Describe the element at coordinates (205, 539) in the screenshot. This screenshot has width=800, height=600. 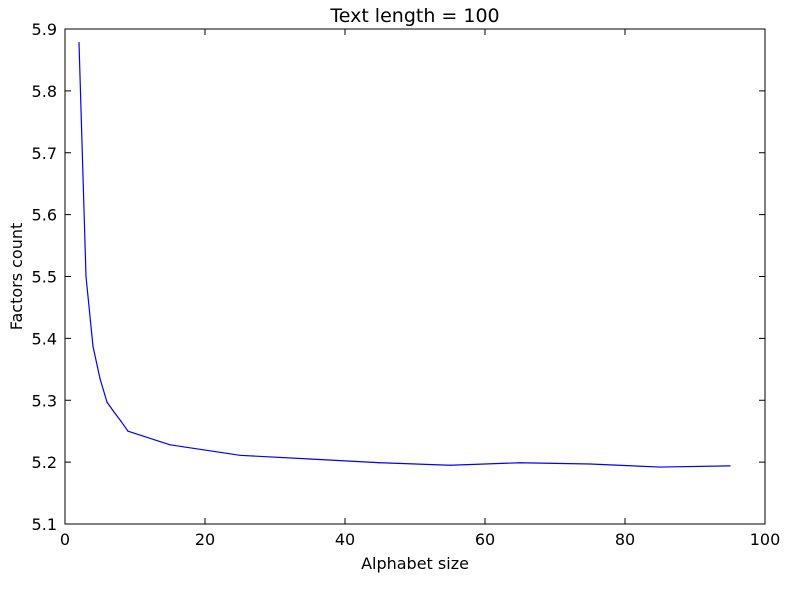
I see `x-tick-label: 20` at that location.